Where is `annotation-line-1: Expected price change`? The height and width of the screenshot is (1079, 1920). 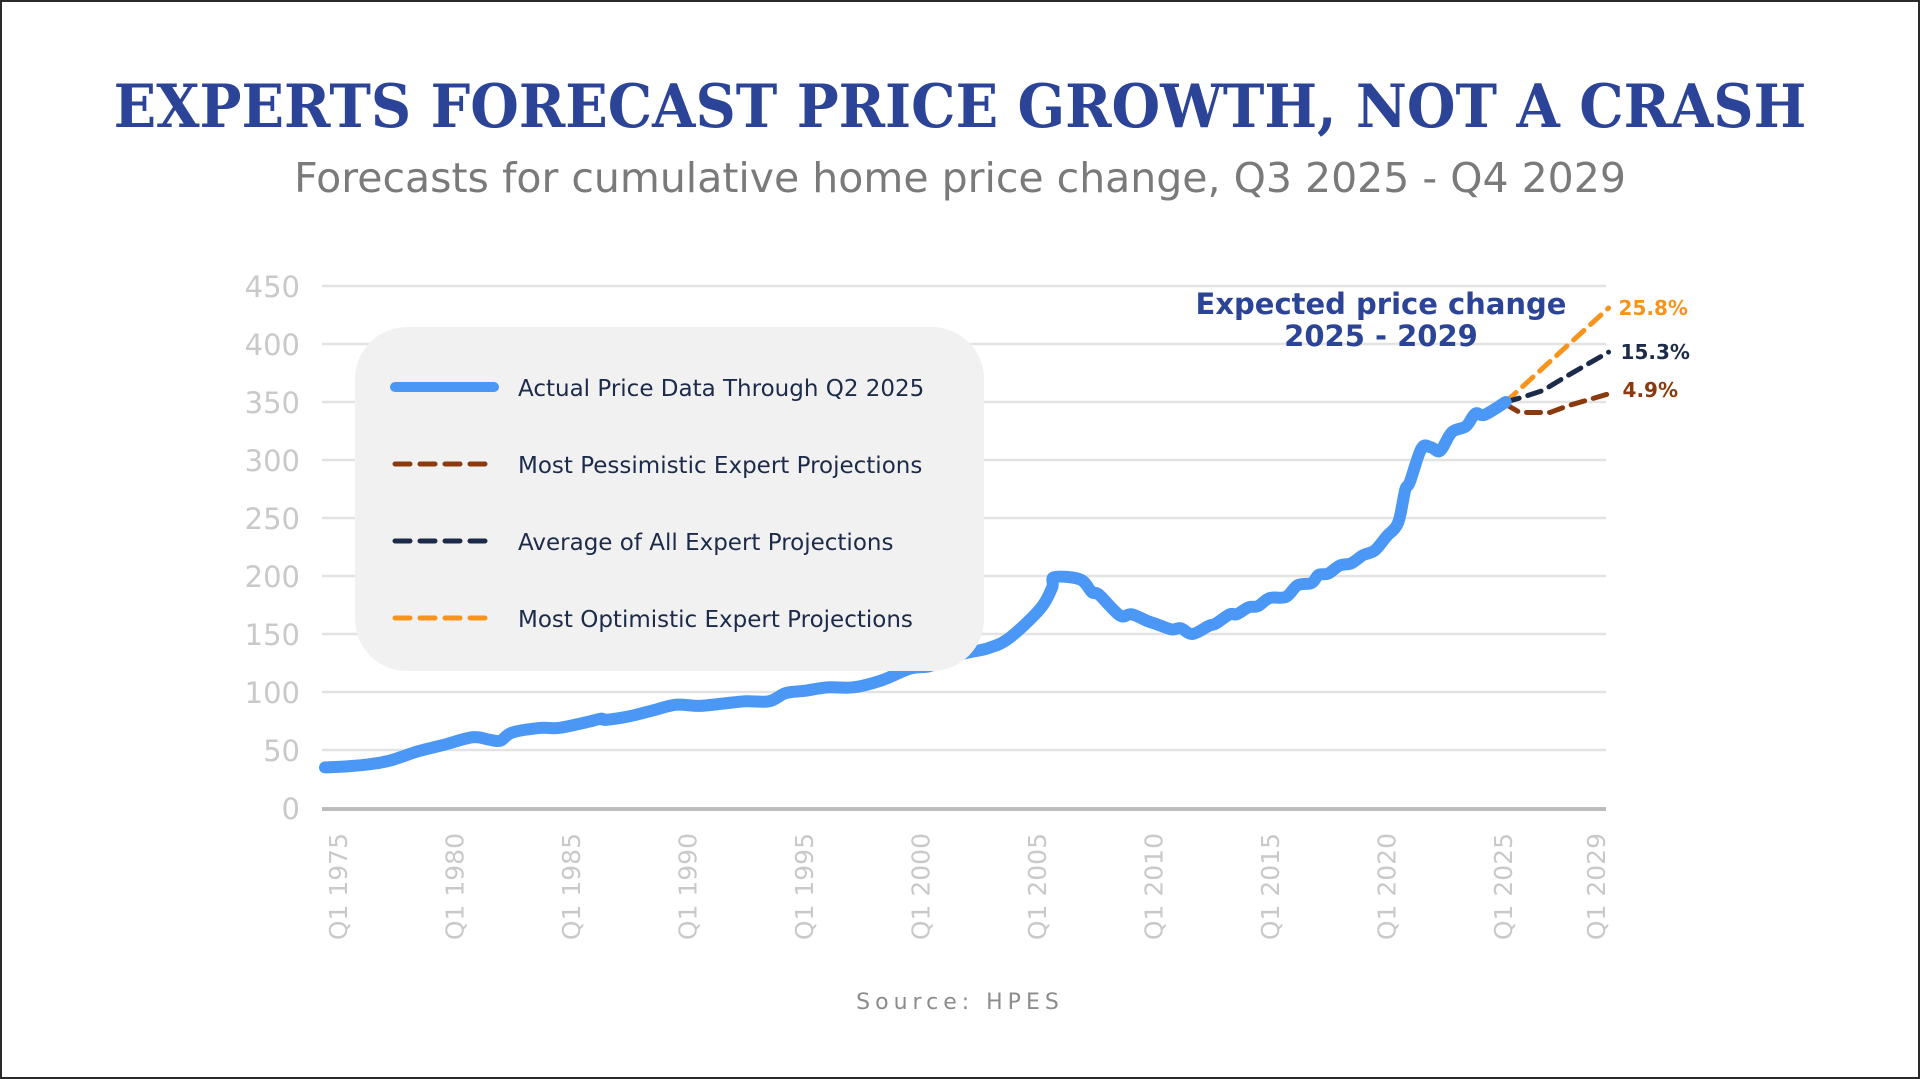
annotation-line-1: Expected price change is located at coordinates (1381, 304).